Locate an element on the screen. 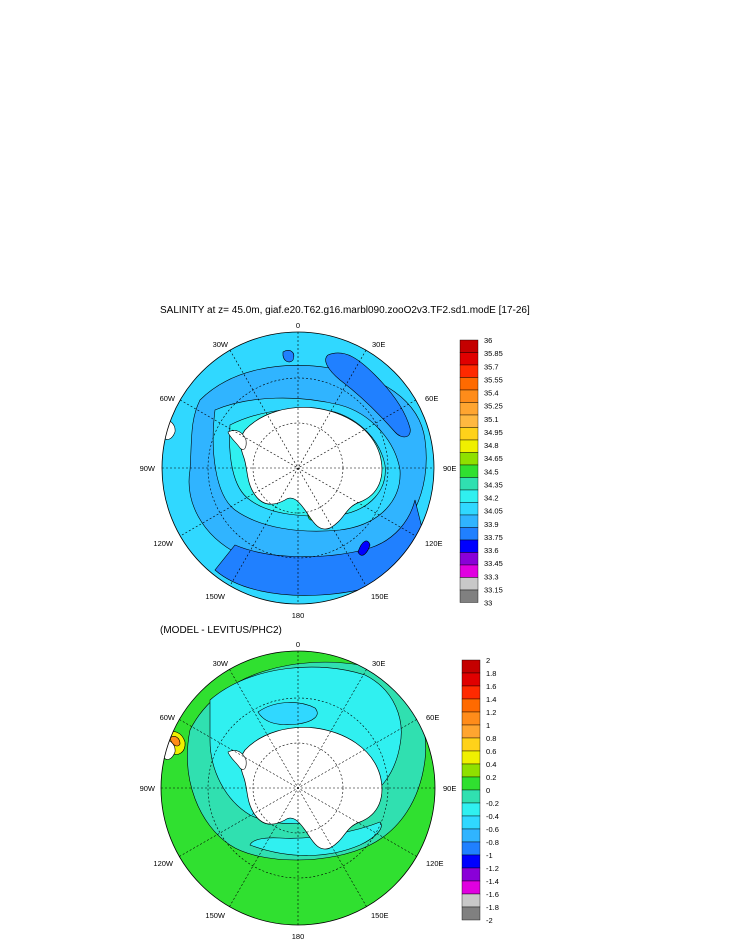 The width and height of the screenshot is (733, 945). panel2-colorbar-label: -1.6 is located at coordinates (492, 894).